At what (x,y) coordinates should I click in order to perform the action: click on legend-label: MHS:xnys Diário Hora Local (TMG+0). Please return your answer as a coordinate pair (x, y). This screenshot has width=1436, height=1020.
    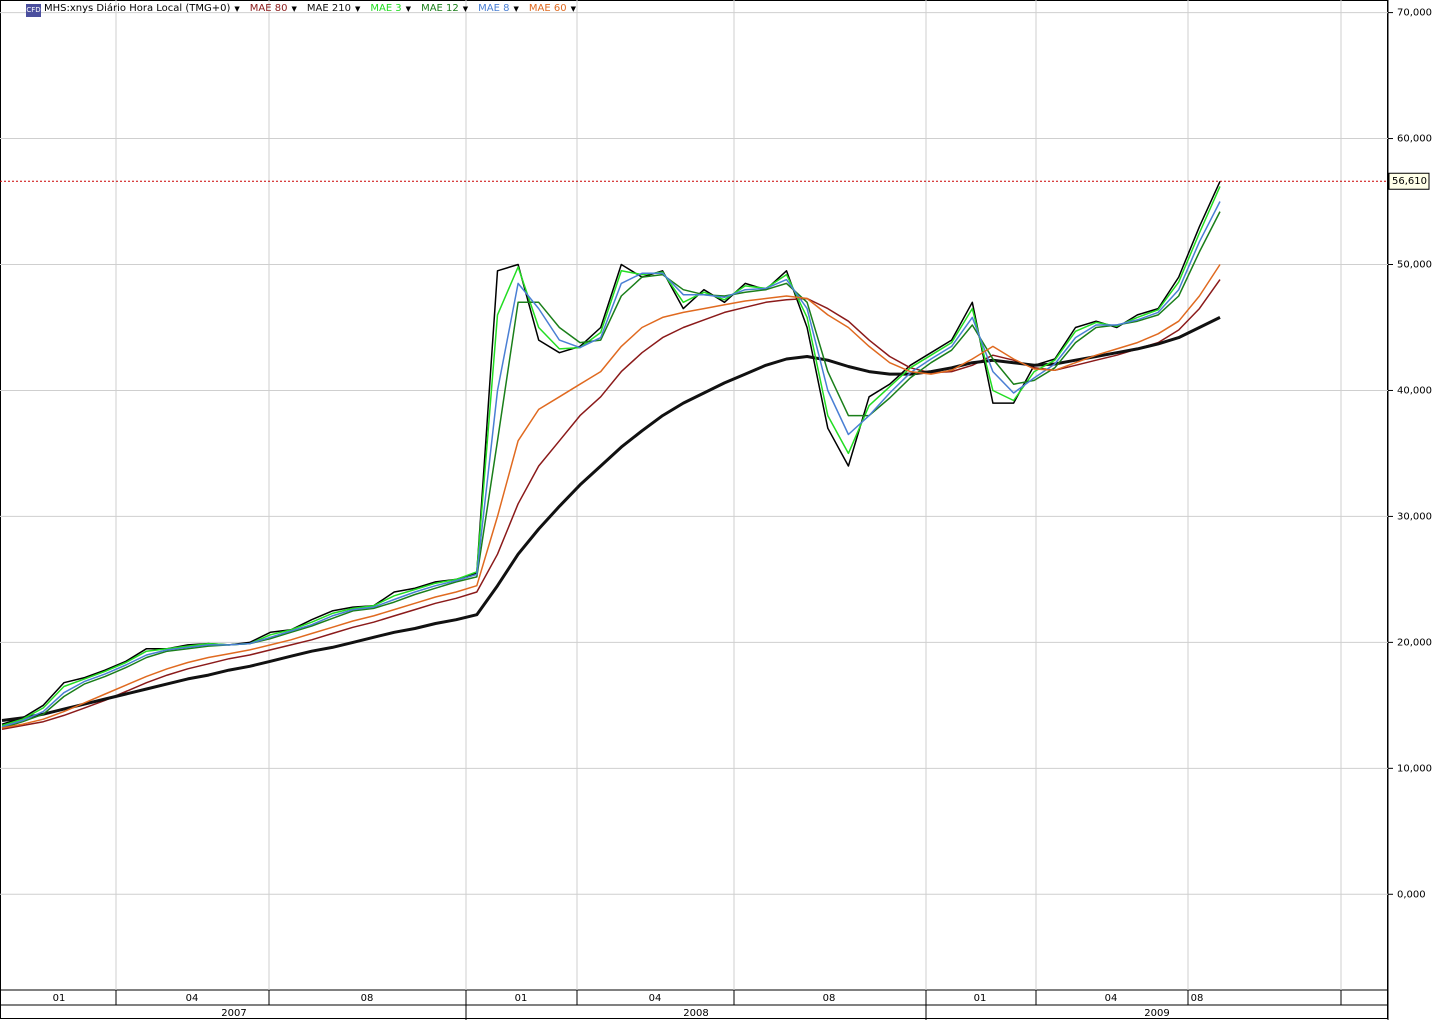
    Looking at the image, I should click on (137, 8).